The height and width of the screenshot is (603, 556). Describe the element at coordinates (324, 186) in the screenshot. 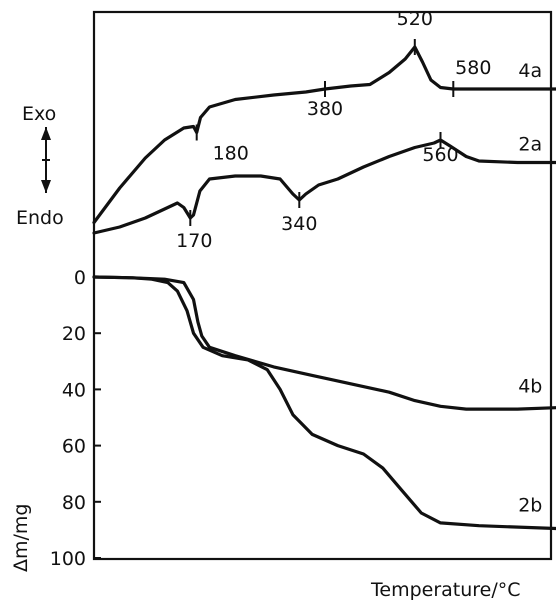

I see `curve-2a` at that location.